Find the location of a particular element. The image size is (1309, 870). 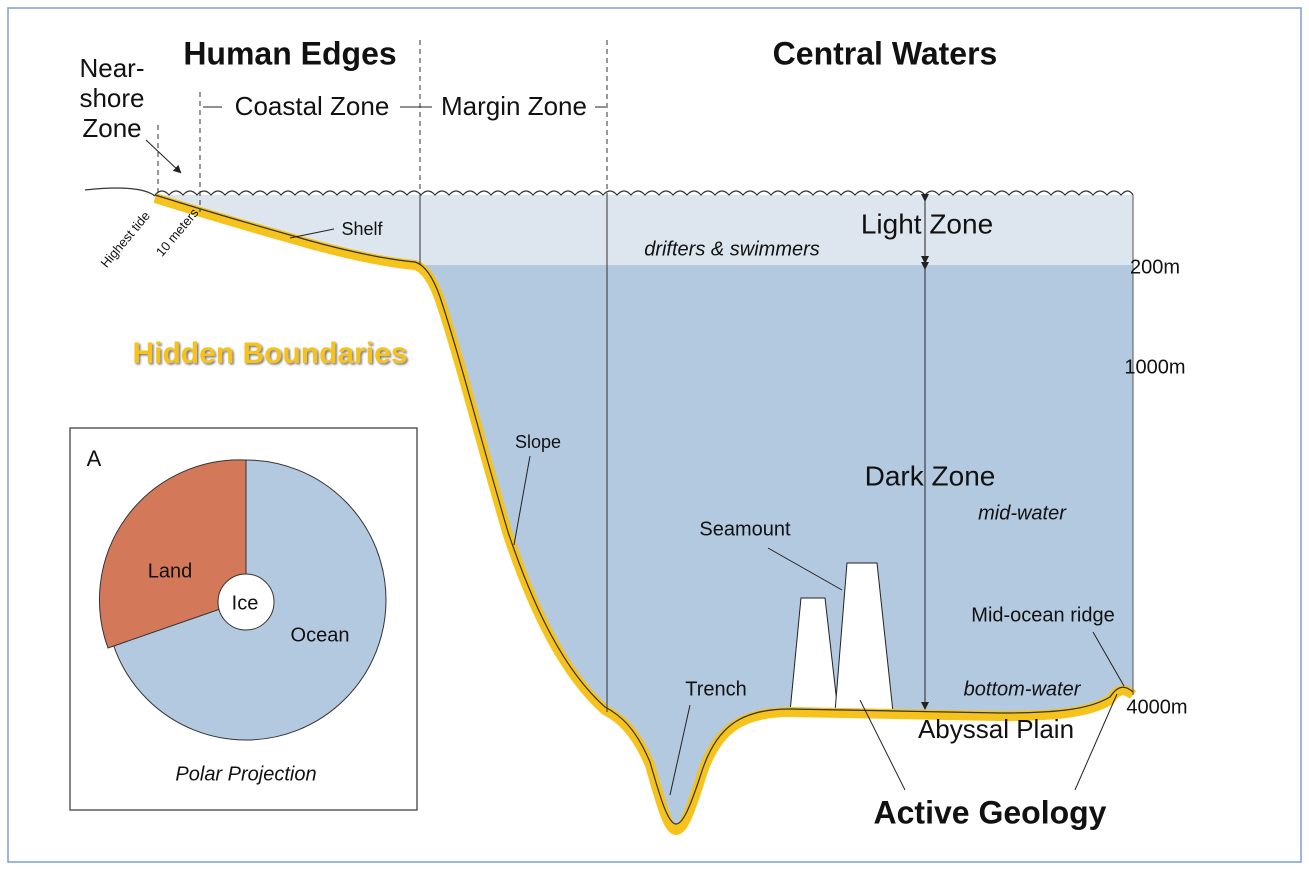

feature-label: Highest tide is located at coordinates (125, 239).